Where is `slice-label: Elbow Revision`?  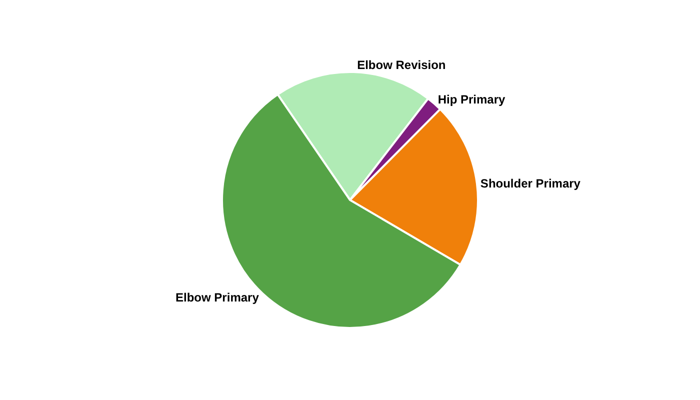 slice-label: Elbow Revision is located at coordinates (401, 65).